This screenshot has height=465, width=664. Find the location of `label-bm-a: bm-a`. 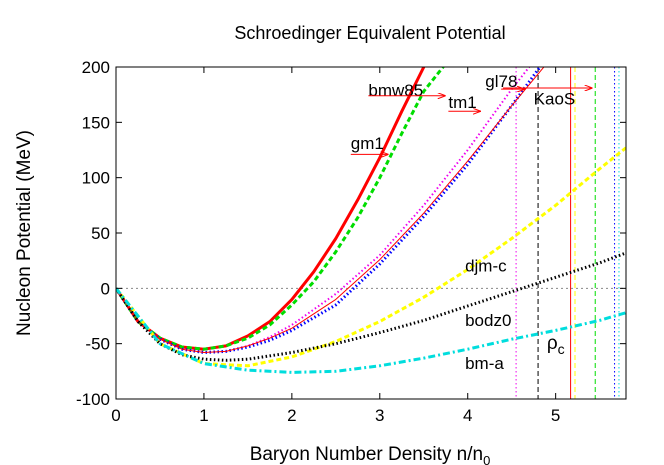

label-bm-a: bm-a is located at coordinates (484, 363).